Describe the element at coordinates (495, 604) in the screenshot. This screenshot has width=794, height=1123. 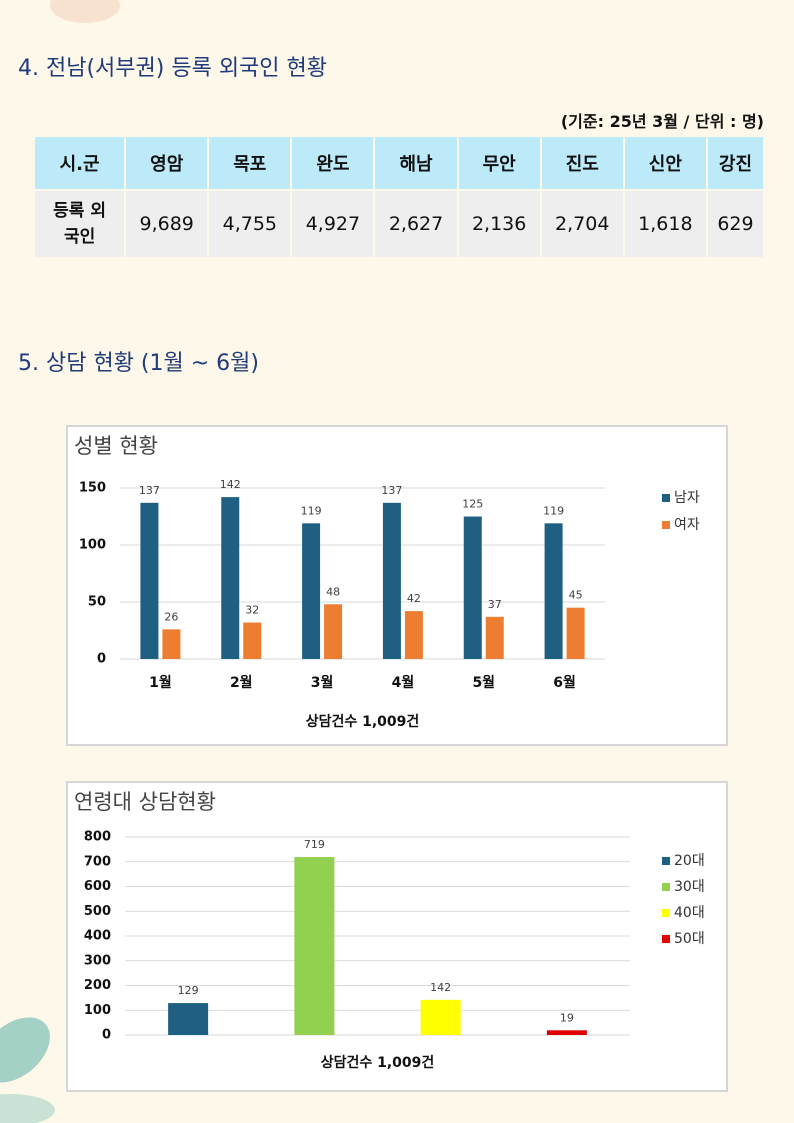
I see `value-label: 37` at that location.